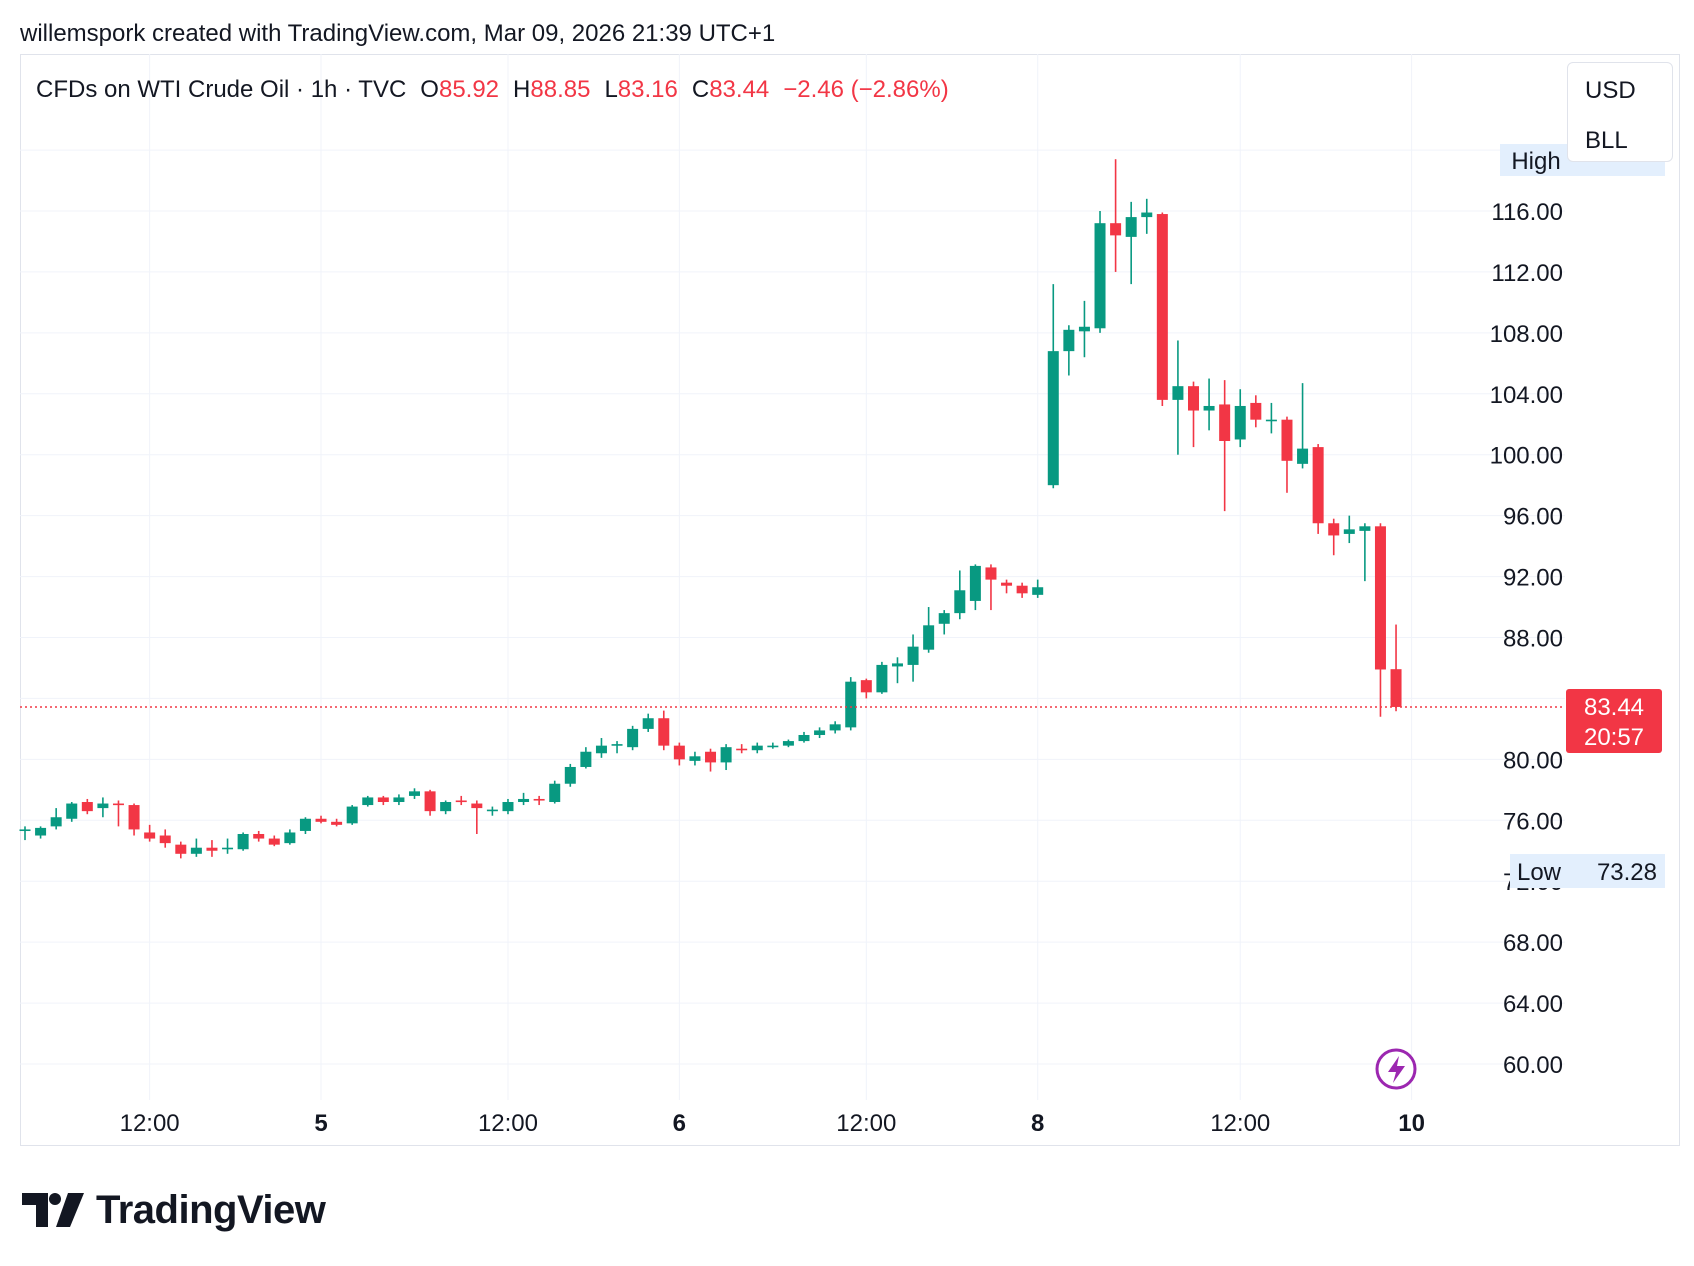  What do you see at coordinates (469, 89) in the screenshot?
I see `open-value: 85.92` at bounding box center [469, 89].